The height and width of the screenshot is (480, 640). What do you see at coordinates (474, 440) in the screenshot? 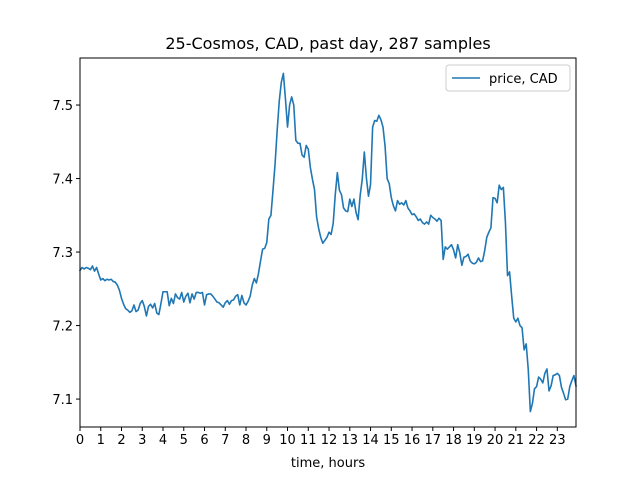
I see `x-tick-label: 19` at bounding box center [474, 440].